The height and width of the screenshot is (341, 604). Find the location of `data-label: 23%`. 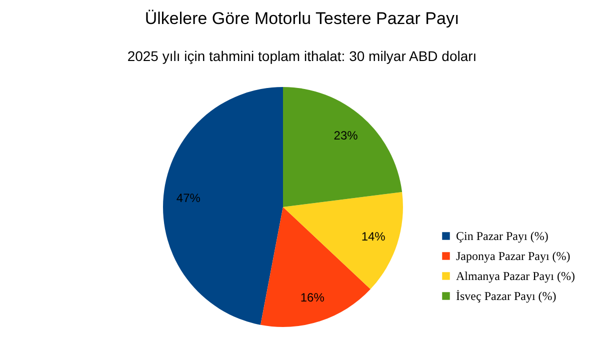

data-label: 23% is located at coordinates (346, 135).